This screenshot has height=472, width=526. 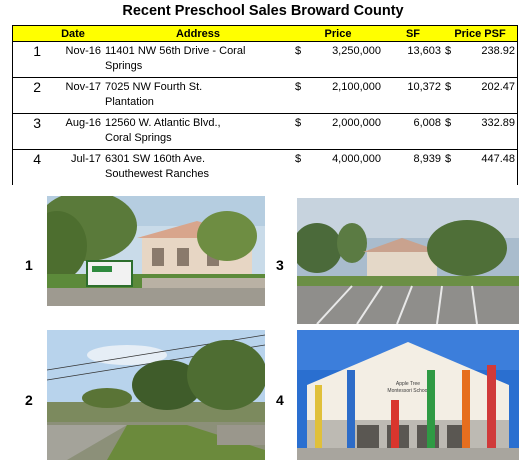 I want to click on photo-label-4: 4, so click(x=280, y=400).